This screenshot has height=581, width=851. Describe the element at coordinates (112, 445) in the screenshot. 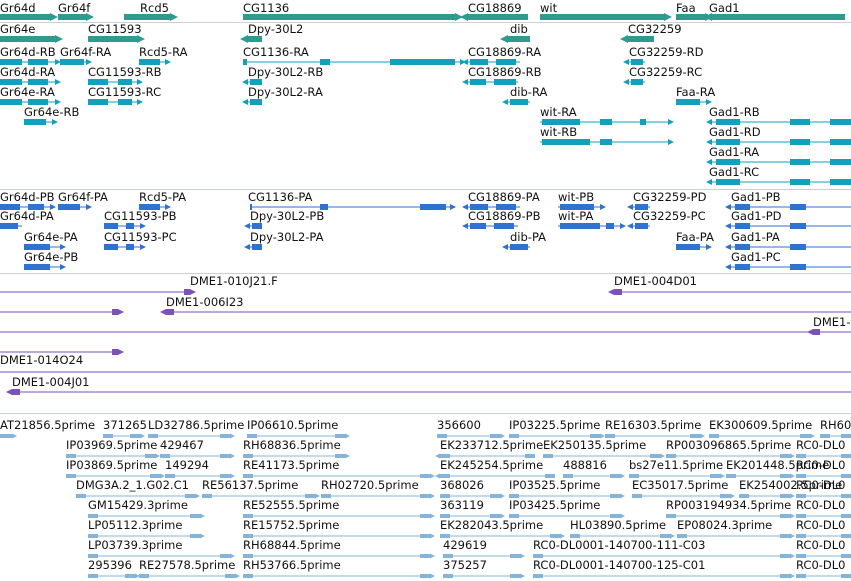

I see `est-label: IP03969.5prime` at that location.